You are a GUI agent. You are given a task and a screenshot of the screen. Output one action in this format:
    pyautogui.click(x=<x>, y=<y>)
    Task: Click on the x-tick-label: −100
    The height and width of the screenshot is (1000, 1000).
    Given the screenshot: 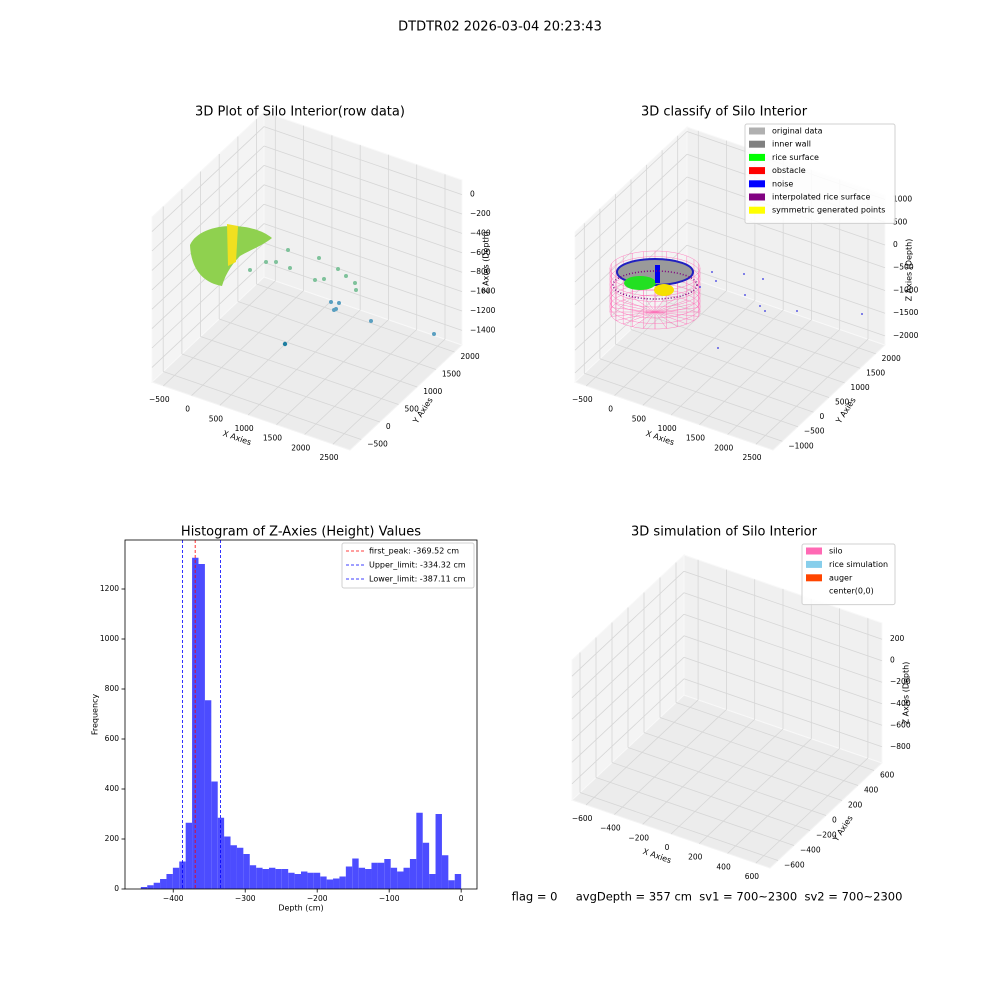 What is the action you would take?
    pyautogui.click(x=389, y=898)
    